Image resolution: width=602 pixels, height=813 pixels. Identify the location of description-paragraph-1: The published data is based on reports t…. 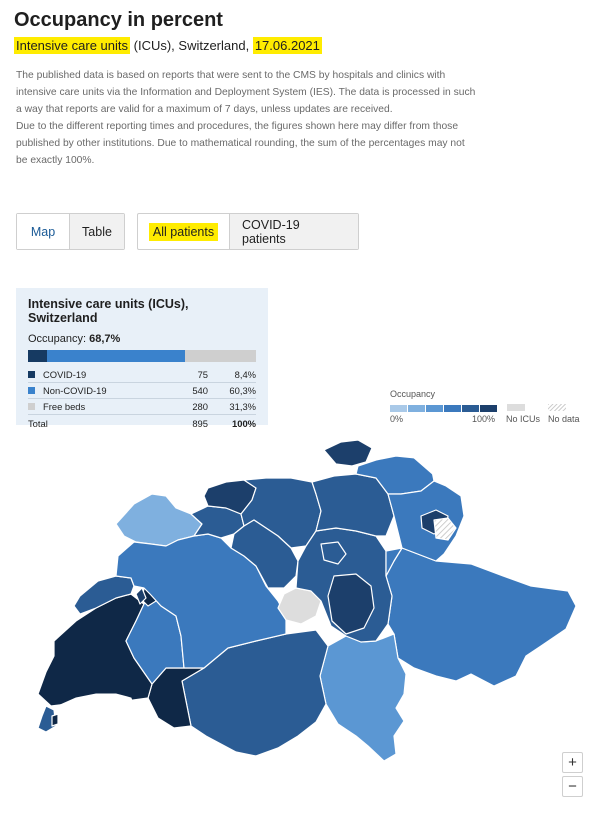
(246, 92).